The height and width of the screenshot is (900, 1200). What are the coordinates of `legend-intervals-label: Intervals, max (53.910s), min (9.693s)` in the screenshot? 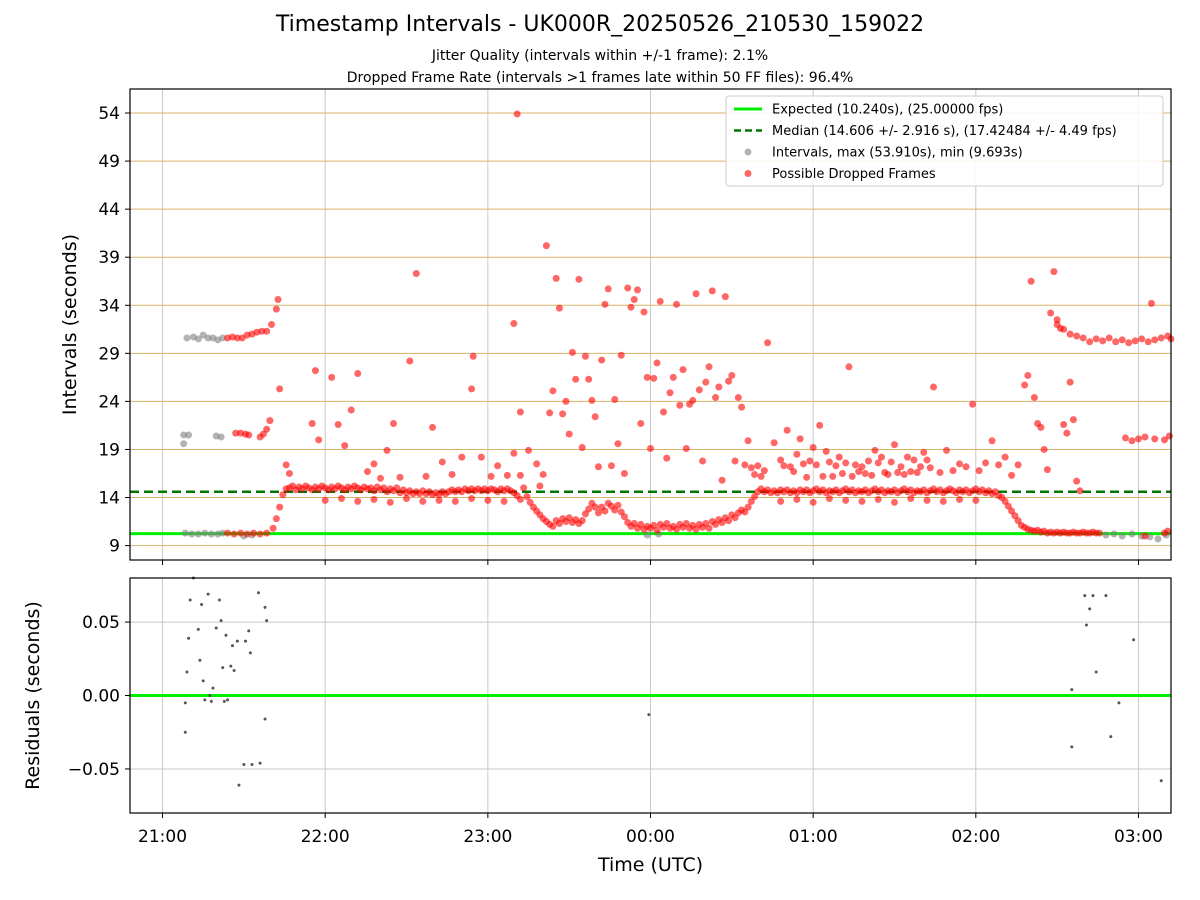 It's located at (897, 153).